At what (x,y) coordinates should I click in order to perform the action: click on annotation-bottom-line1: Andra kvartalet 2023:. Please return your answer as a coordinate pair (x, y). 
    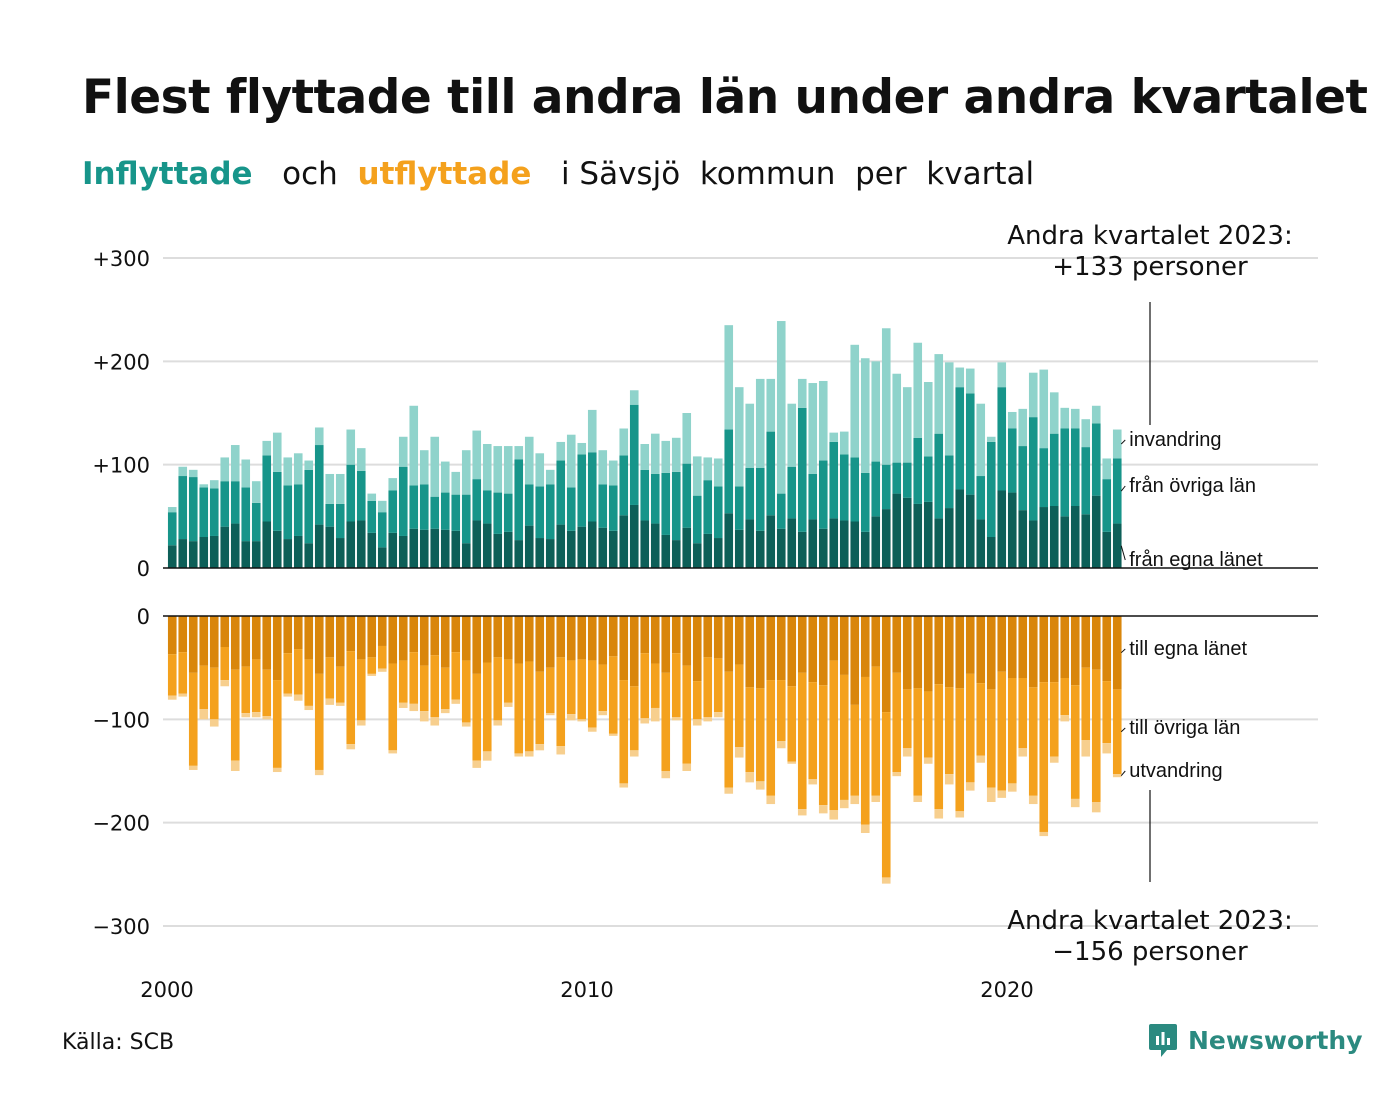
    Looking at the image, I should click on (1149, 921).